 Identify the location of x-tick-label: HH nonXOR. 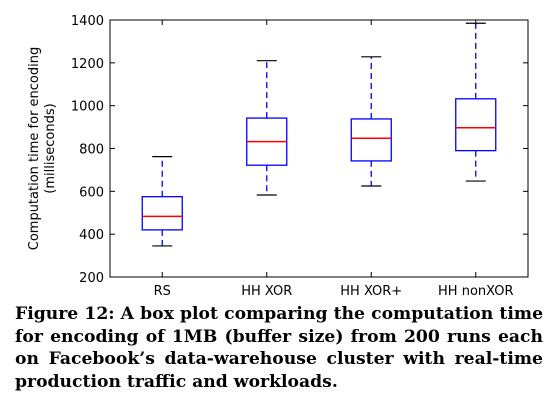
(475, 291).